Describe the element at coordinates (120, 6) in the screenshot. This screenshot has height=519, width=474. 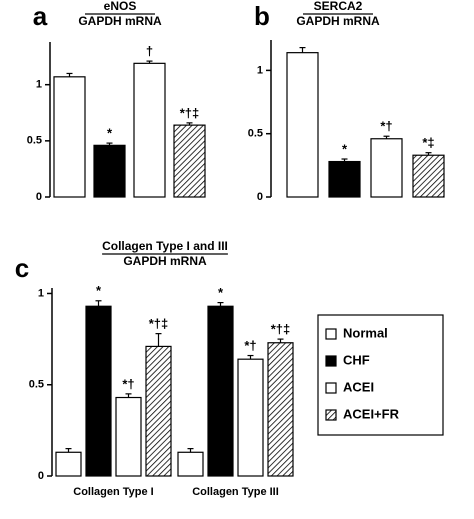
I see `chart-title: eNOS` at that location.